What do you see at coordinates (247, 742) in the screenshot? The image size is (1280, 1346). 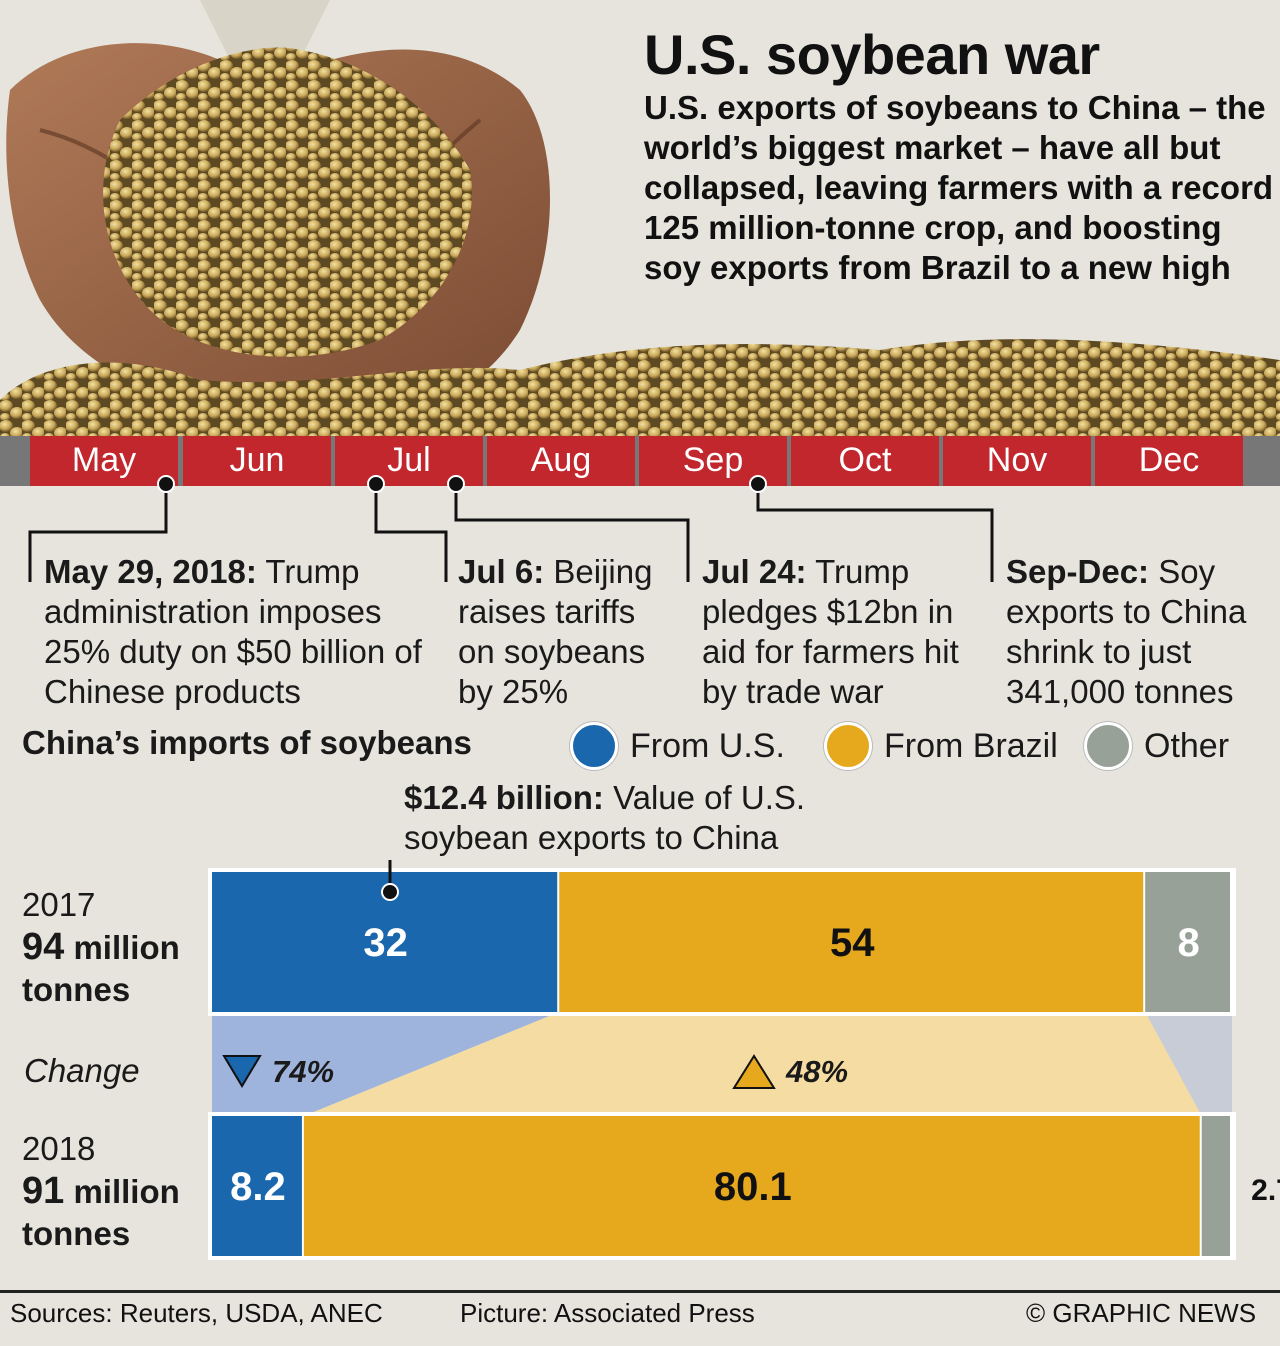 I see `chart-title: China’s imports of soybeans` at bounding box center [247, 742].